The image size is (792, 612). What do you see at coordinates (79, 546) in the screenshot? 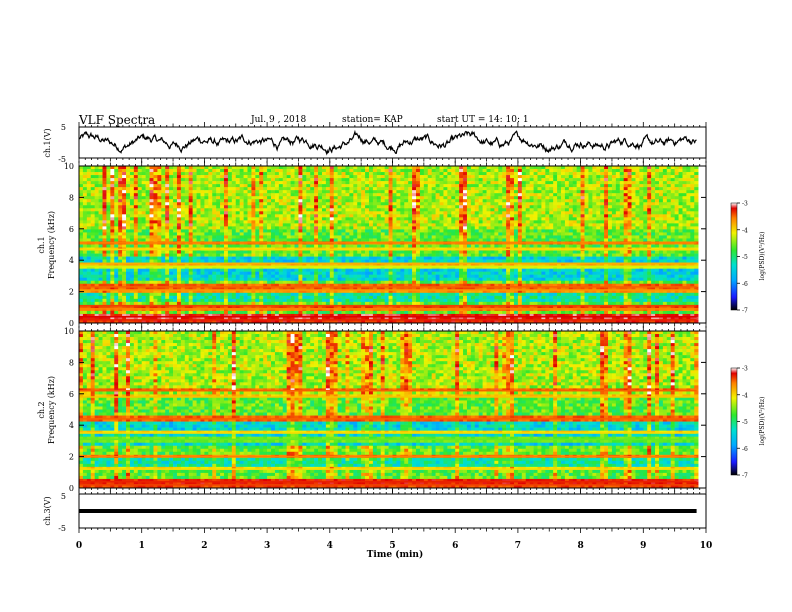
I see `xtick-label: 0` at bounding box center [79, 546].